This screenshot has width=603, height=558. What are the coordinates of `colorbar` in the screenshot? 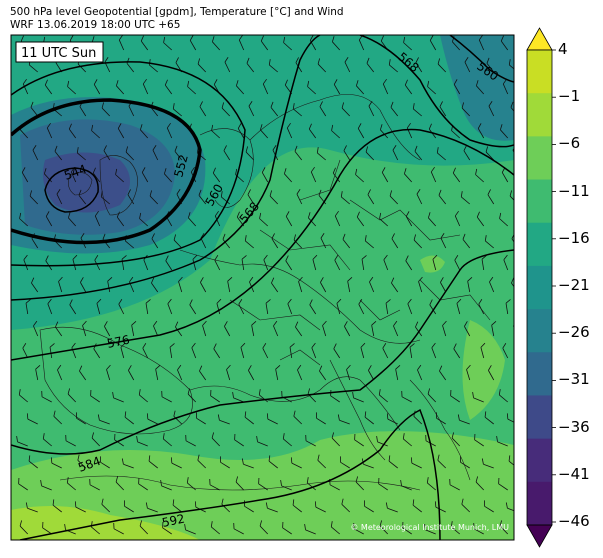 It's located at (541, 287).